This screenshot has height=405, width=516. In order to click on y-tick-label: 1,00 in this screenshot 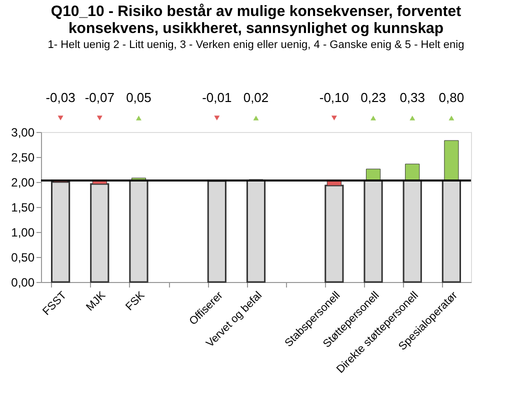, I will do `click(23, 233)`.